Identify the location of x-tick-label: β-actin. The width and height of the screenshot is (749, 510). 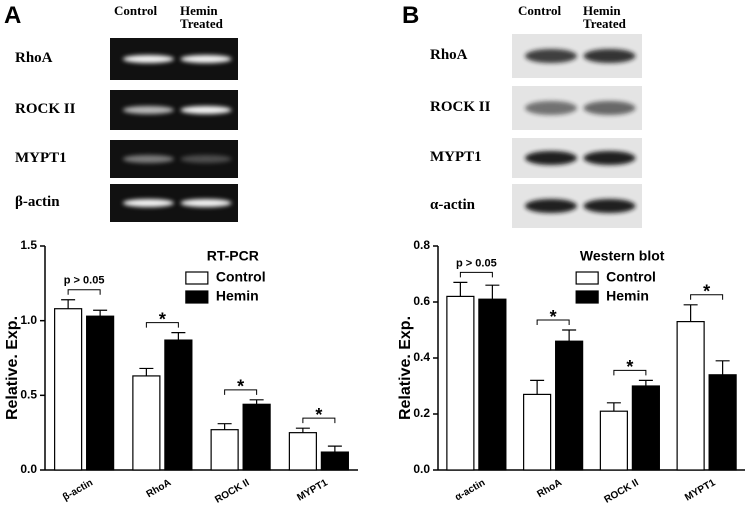
(78, 490).